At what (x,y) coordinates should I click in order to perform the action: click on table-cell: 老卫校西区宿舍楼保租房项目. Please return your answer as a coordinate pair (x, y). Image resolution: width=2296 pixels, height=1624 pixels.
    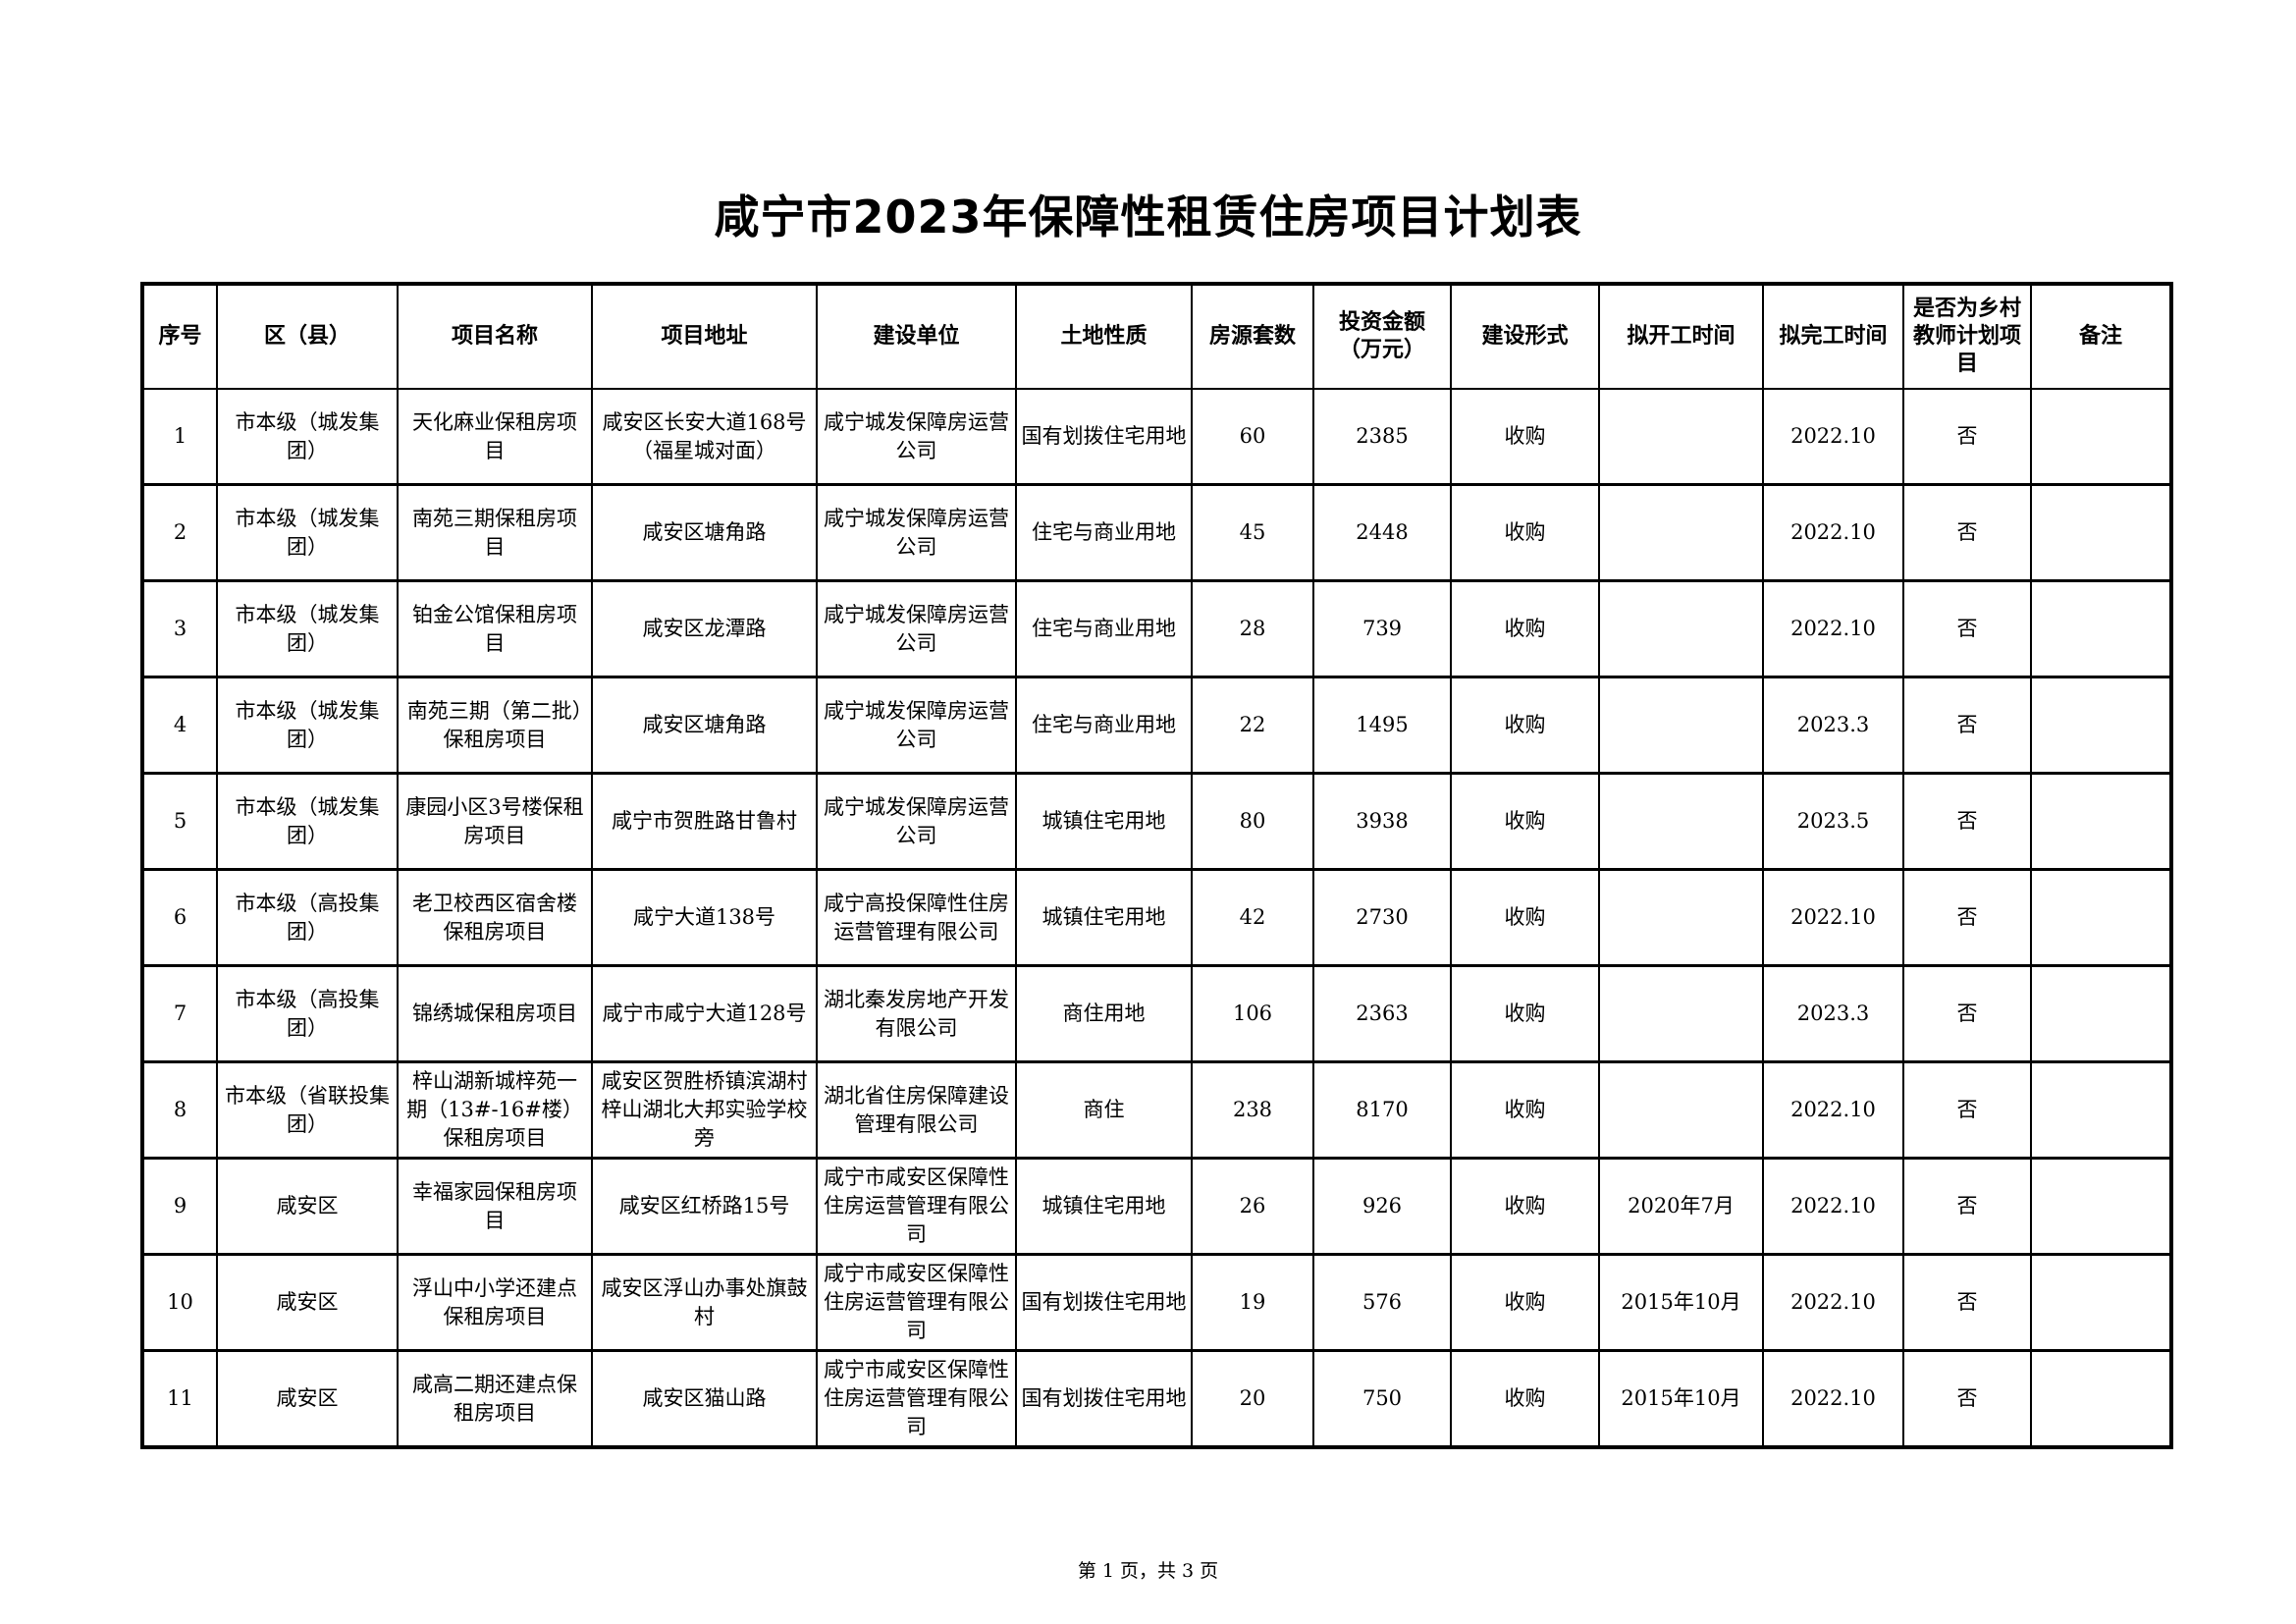
    Looking at the image, I should click on (495, 917).